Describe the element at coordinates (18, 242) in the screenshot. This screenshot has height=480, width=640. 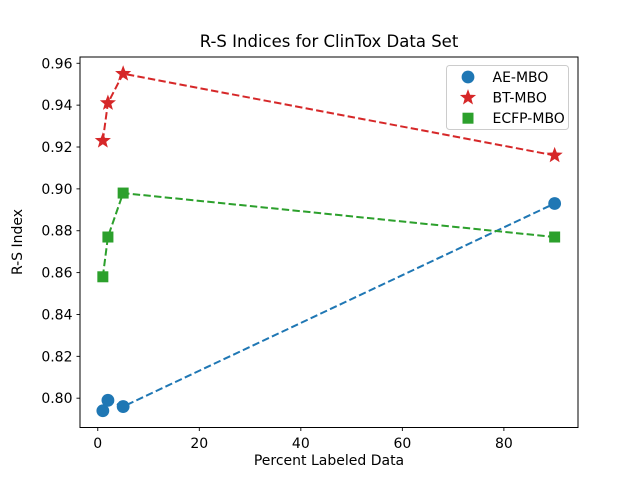
I see `y-axis-label: R-S Index` at that location.